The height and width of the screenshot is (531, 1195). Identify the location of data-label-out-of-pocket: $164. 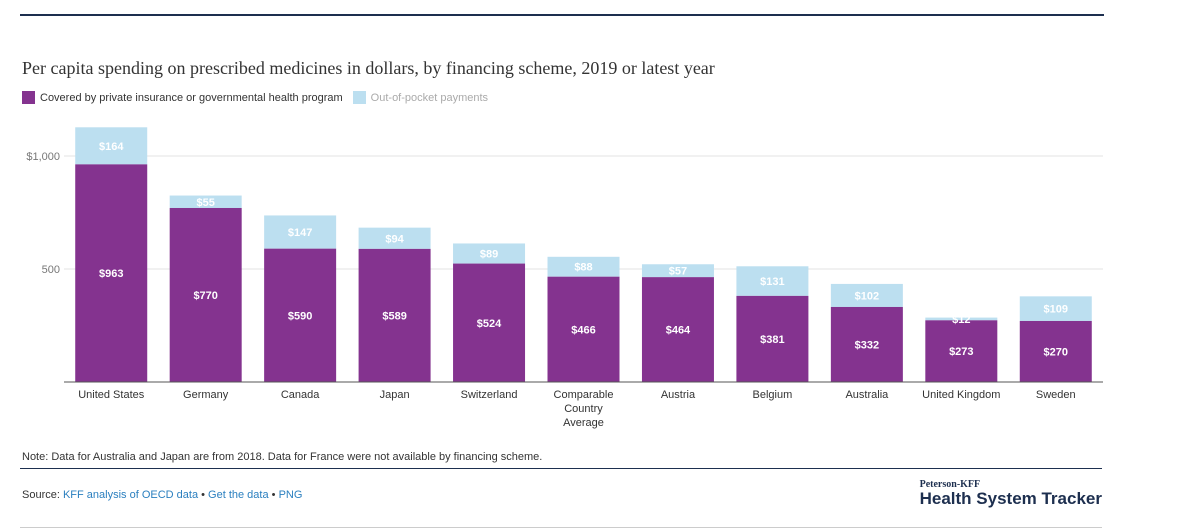
(111, 147).